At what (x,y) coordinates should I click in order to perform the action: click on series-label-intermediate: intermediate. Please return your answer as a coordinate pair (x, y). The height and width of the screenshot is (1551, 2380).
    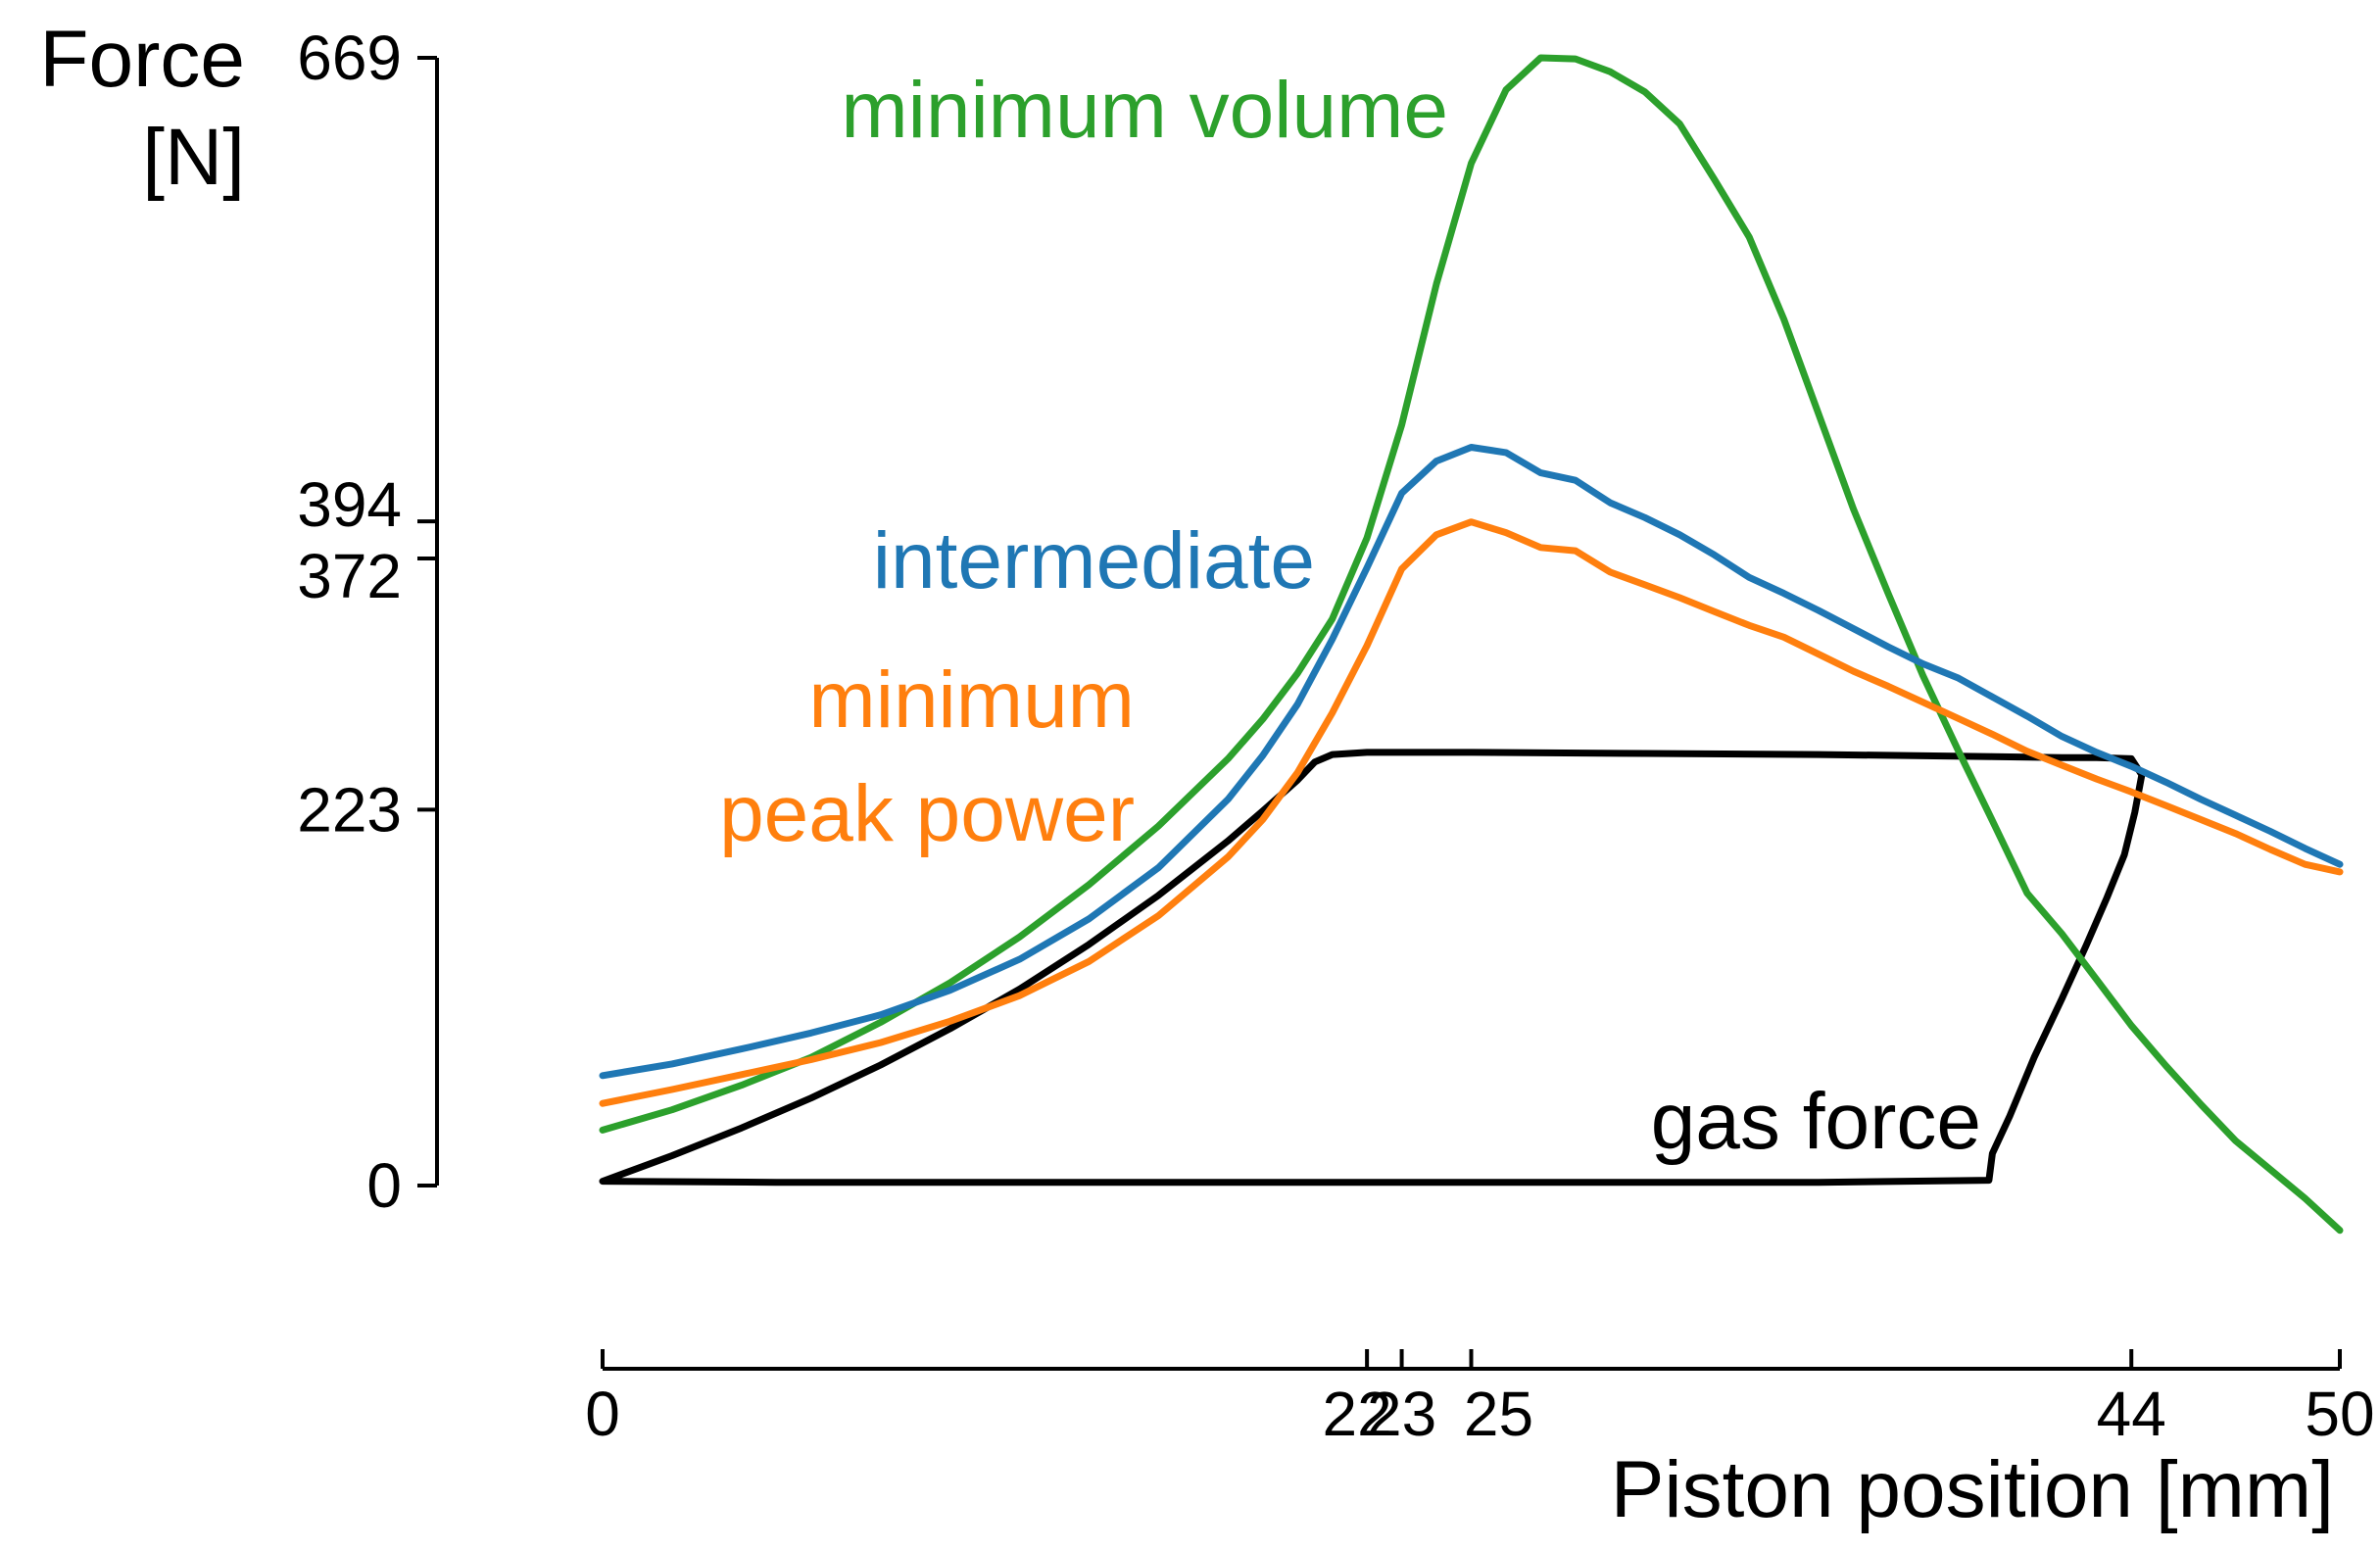
    Looking at the image, I should click on (1094, 561).